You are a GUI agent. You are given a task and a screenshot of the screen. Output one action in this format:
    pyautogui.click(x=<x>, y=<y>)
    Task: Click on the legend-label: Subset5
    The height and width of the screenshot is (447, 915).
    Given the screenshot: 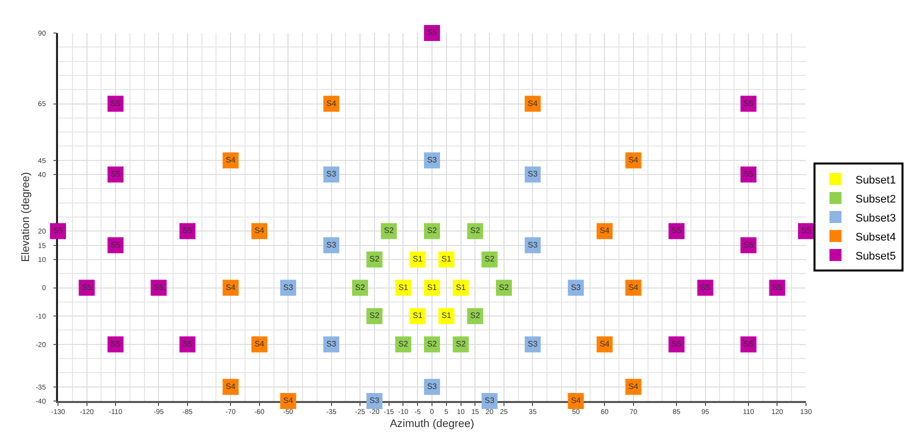 What is the action you would take?
    pyautogui.click(x=875, y=256)
    